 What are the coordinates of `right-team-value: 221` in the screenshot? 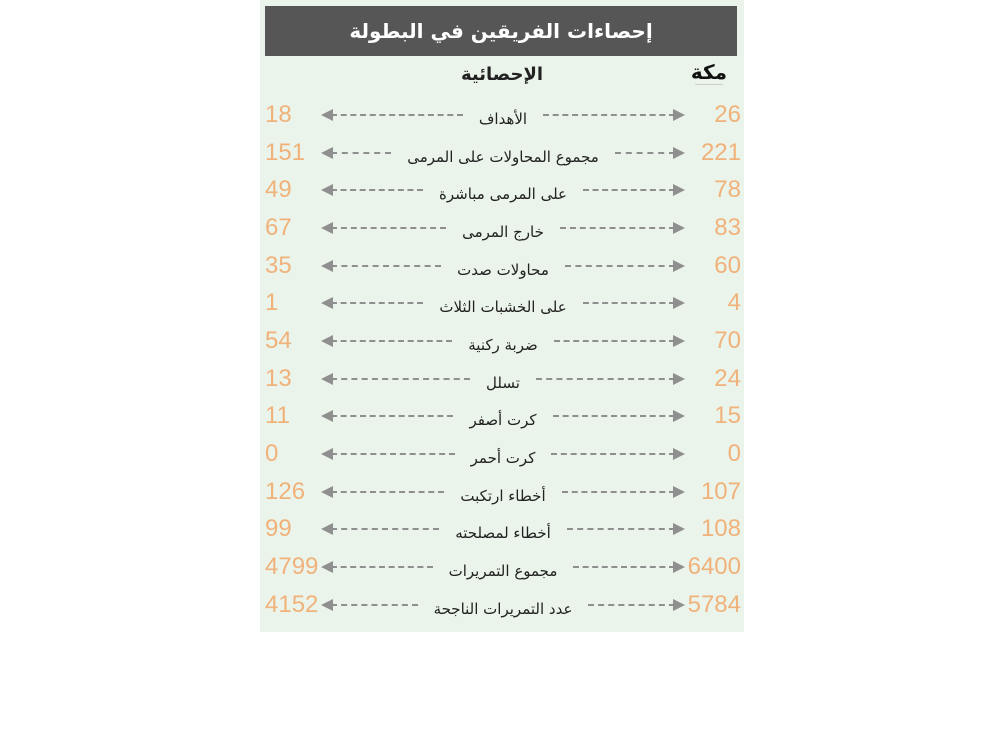 It's located at (720, 152).